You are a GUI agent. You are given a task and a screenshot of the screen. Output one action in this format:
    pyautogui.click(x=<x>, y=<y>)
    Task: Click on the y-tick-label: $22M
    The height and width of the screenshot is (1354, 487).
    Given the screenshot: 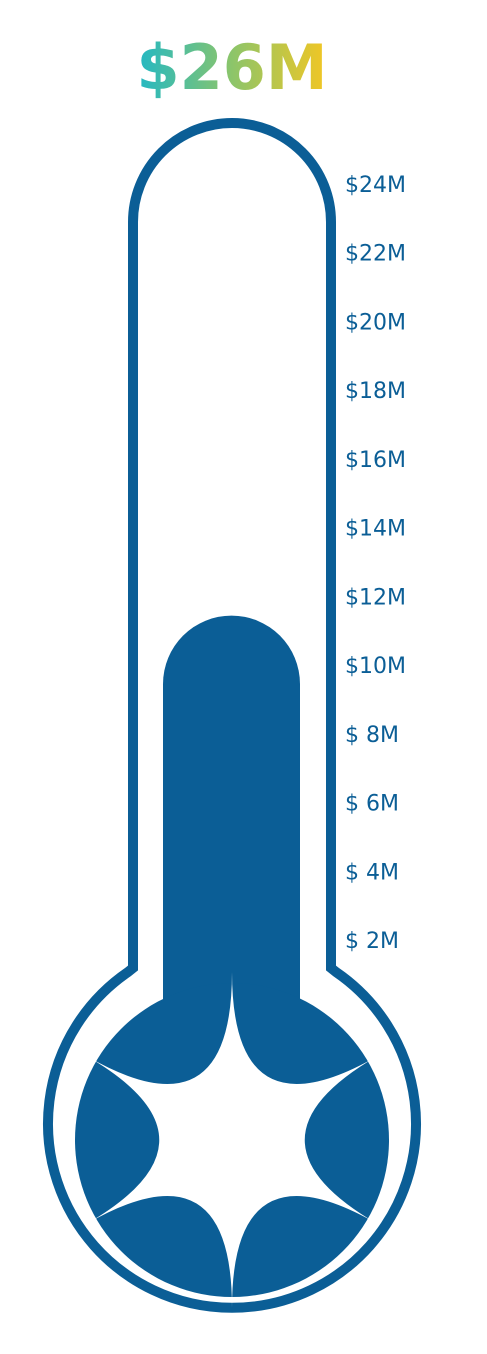 What is the action you would take?
    pyautogui.click(x=375, y=254)
    